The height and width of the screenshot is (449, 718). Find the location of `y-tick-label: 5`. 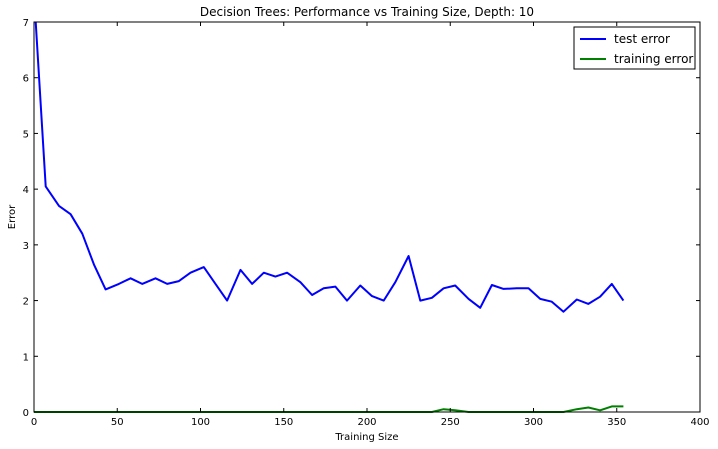

y-tick-label: 5 is located at coordinates (26, 134).